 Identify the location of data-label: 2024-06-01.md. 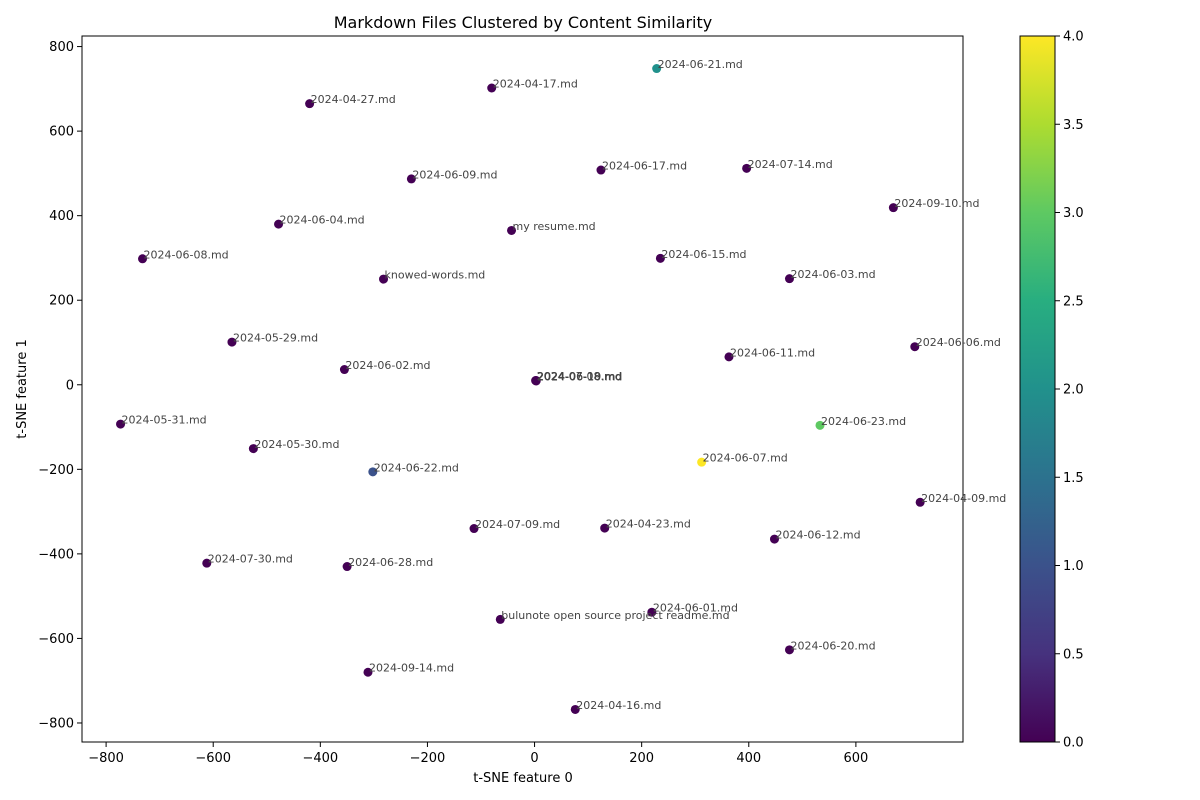
(695, 608).